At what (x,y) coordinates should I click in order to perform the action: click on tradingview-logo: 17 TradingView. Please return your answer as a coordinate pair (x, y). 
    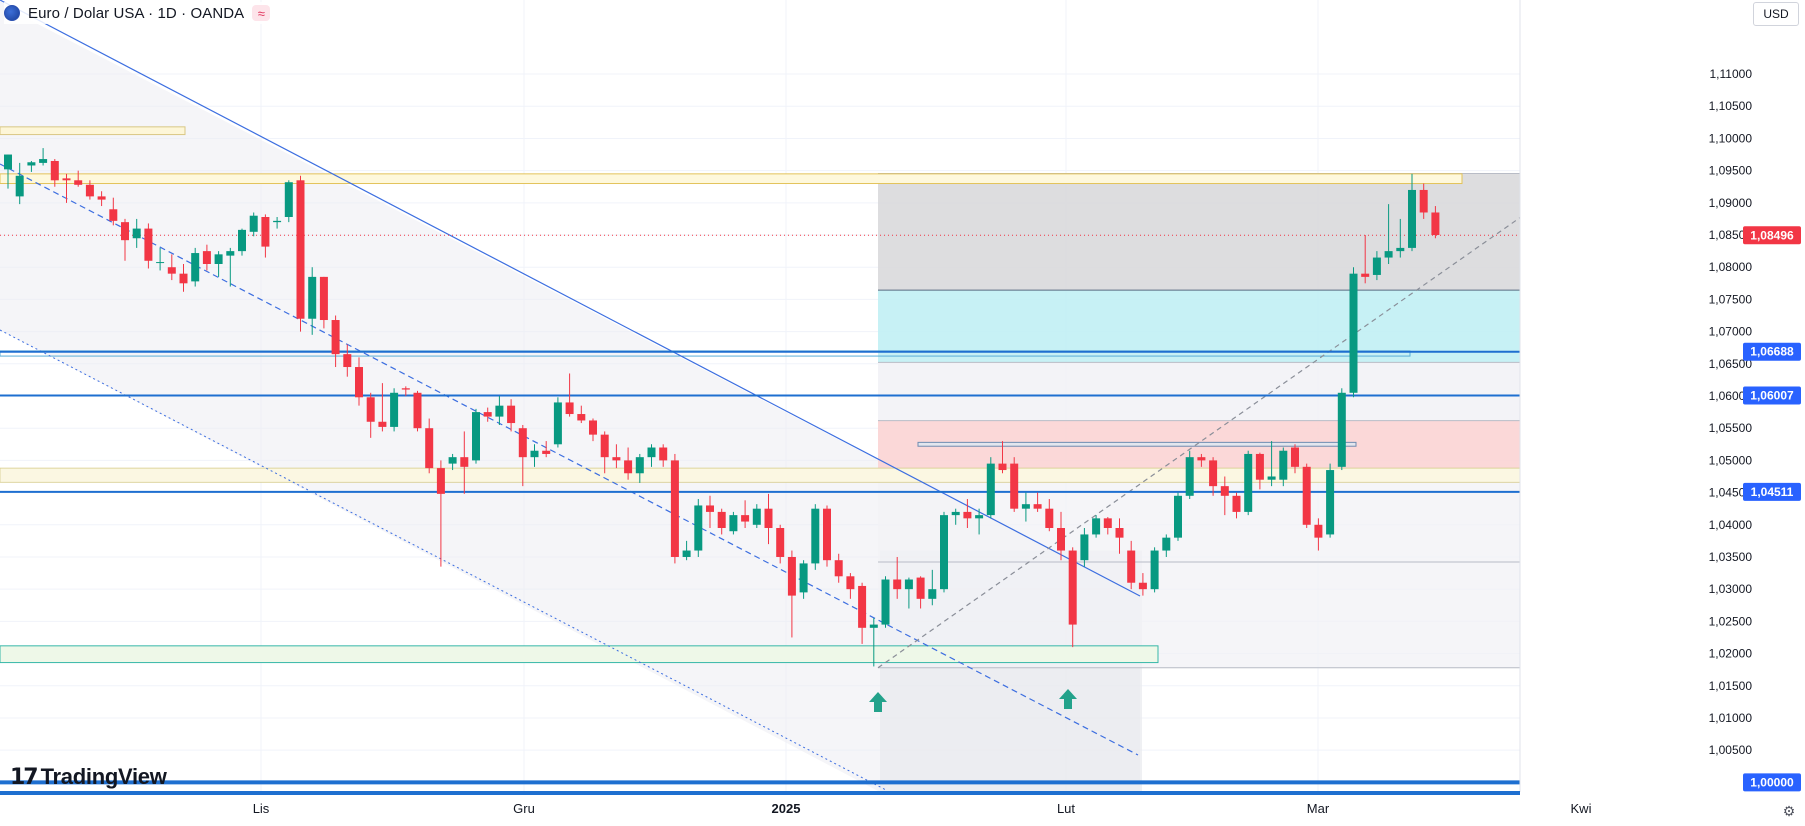
    Looking at the image, I should click on (88, 777).